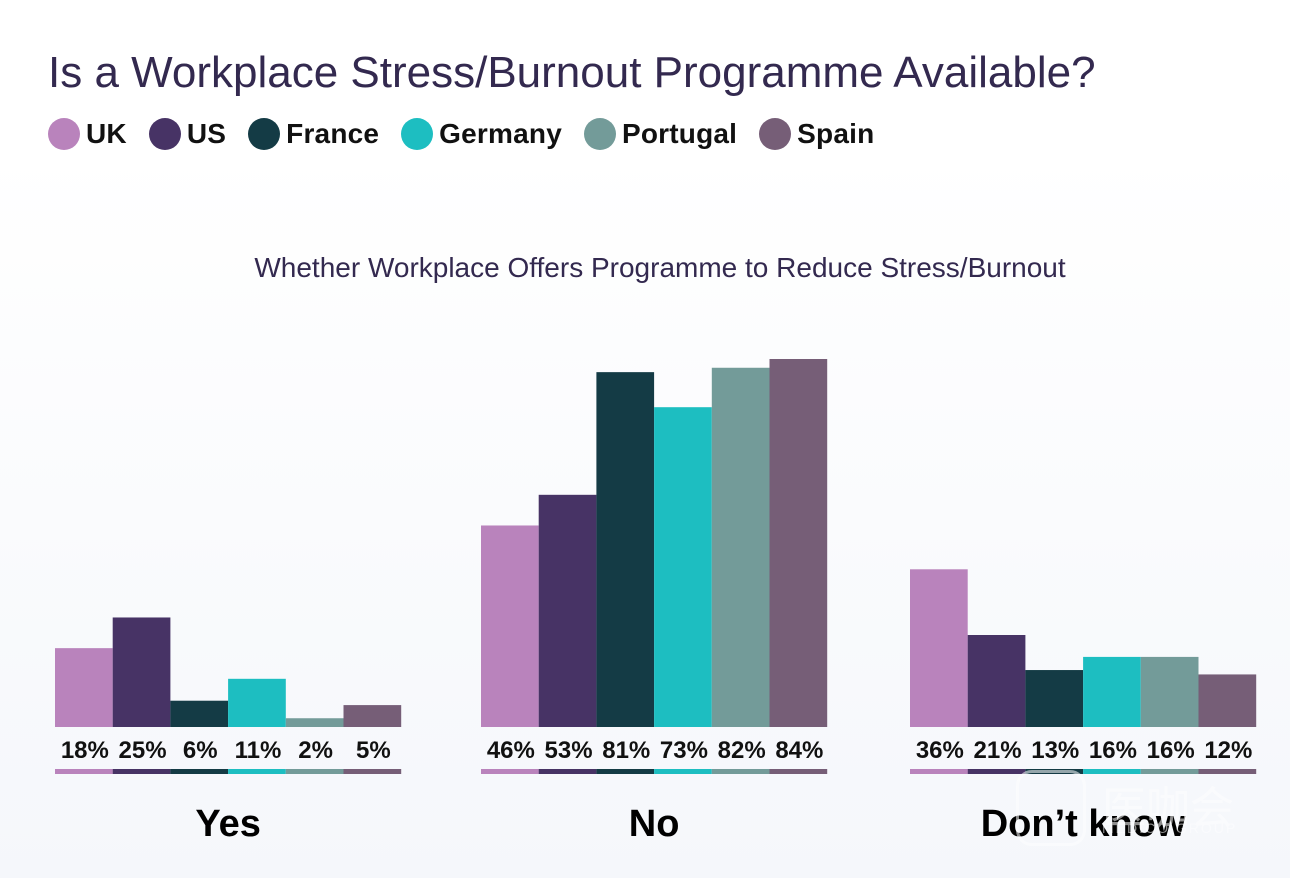  I want to click on legend: UK US France Germany Portugal Spain, so click(472, 134).